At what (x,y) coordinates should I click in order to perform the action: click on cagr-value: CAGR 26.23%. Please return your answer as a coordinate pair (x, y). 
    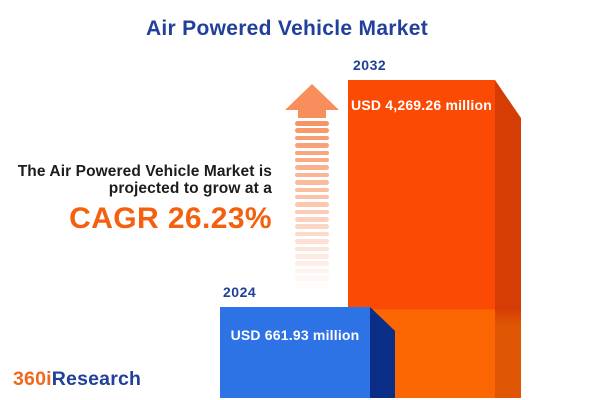
    Looking at the image, I should click on (170, 218).